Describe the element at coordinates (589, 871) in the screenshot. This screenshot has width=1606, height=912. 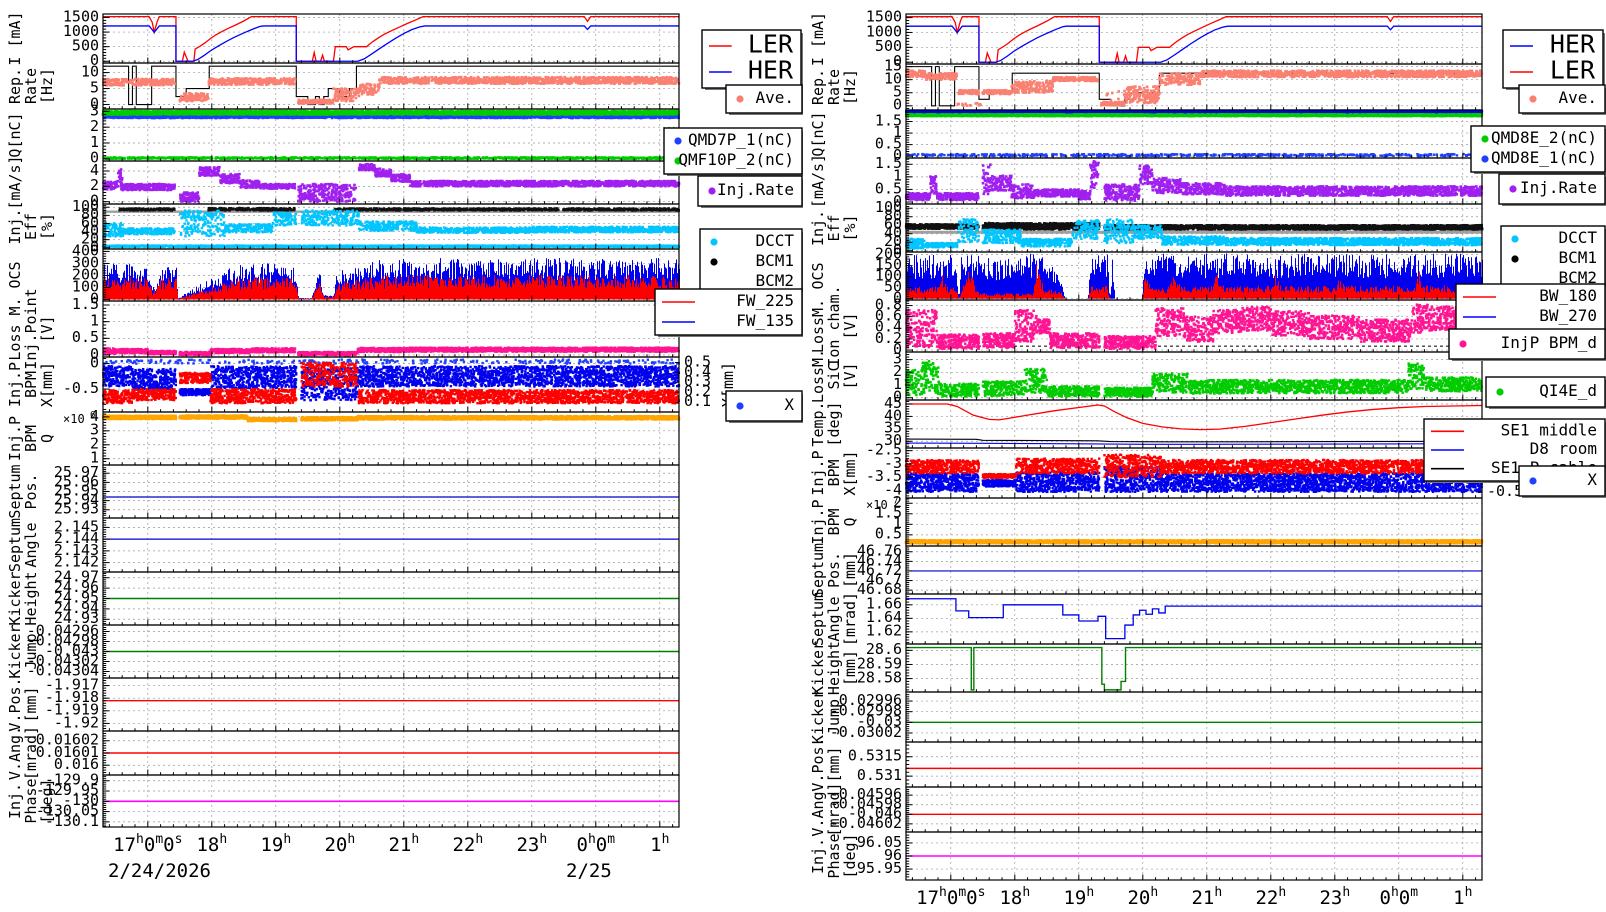
I see `date-label-end: 2/25` at that location.